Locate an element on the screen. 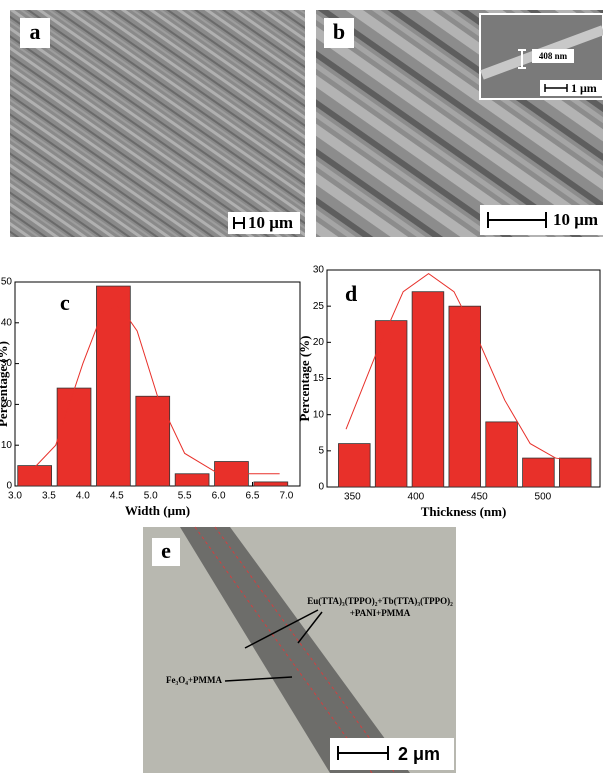 This screenshot has height=773, width=603. scale-label: 2 μm is located at coordinates (419, 754).